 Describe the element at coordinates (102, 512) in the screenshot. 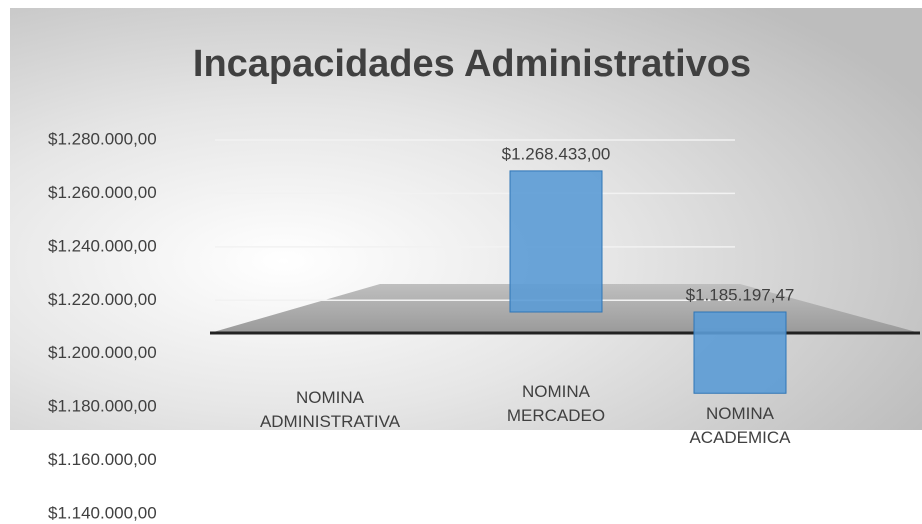

I see `y-tick-label: $1.140.000,00` at that location.